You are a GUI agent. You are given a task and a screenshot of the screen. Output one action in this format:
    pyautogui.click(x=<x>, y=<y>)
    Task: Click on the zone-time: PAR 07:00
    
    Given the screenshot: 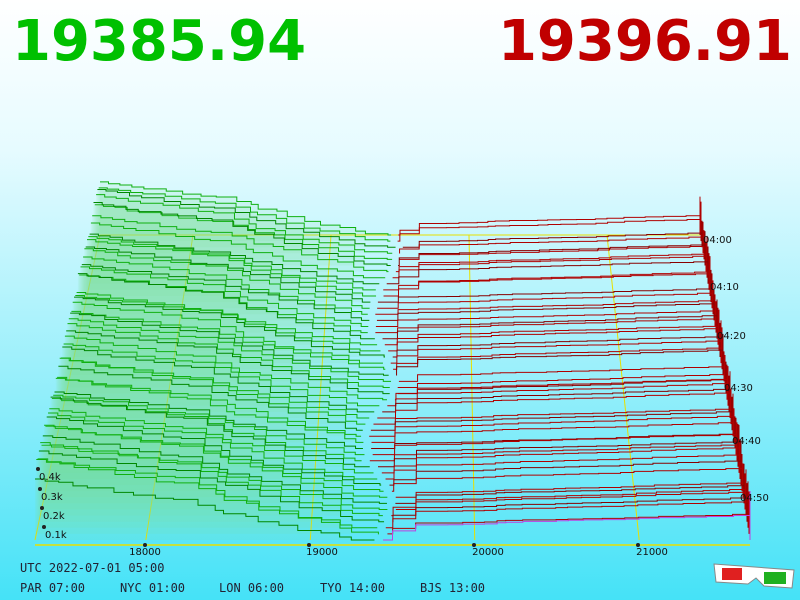 What is the action you would take?
    pyautogui.click(x=52, y=588)
    